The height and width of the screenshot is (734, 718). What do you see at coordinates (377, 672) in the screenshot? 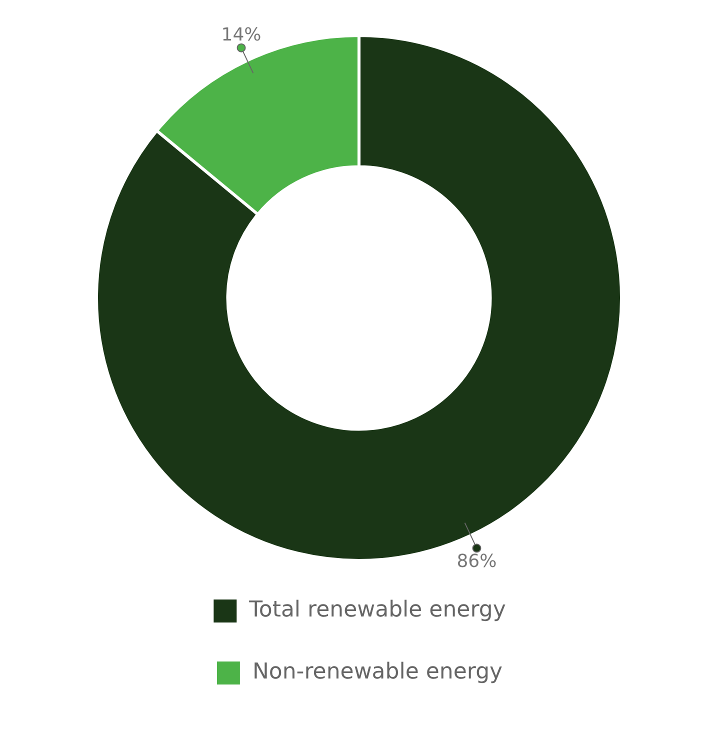
I see `legend-label: Non-renewable energy` at bounding box center [377, 672].